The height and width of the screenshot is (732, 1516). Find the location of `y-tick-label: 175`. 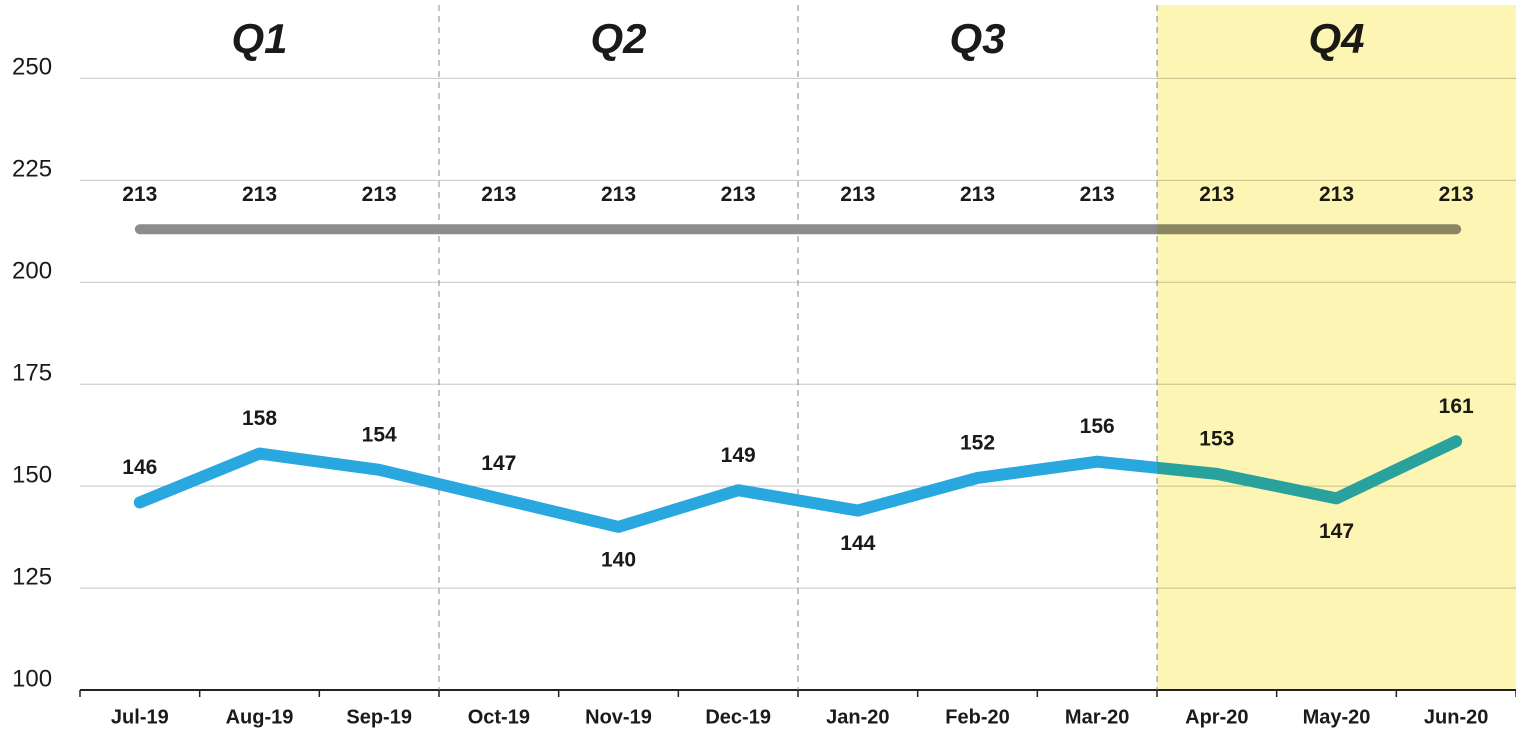

y-tick-label: 175 is located at coordinates (32, 373).